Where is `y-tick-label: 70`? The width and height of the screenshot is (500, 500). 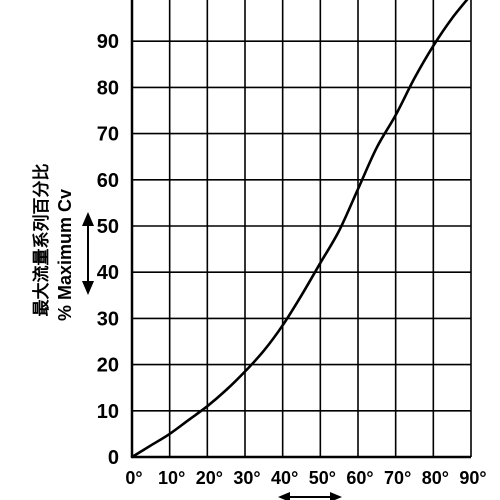
y-tick-label: 70 is located at coordinates (108, 135).